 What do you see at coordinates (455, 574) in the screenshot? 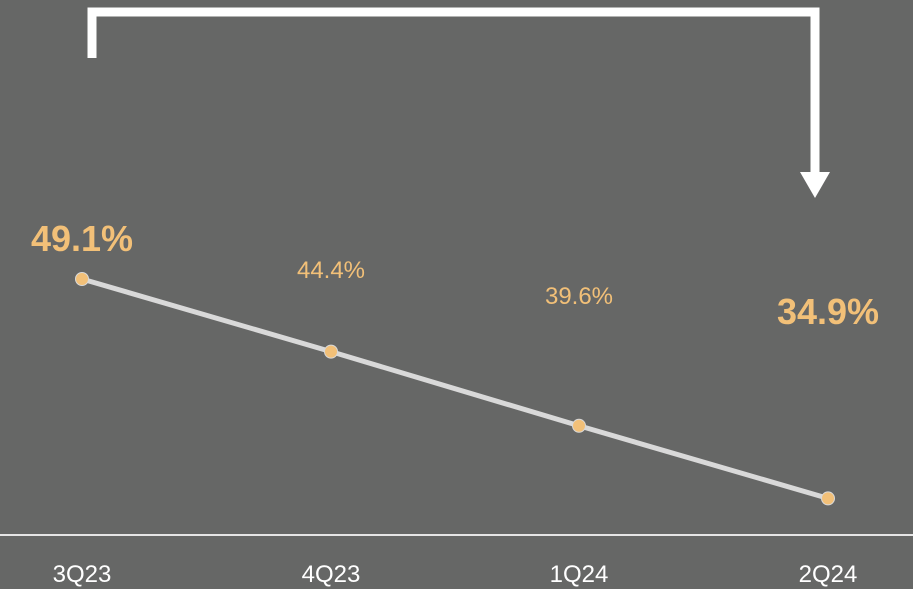
I see `x-tick-layer: 3Q23 4Q23 1Q24 2Q24` at bounding box center [455, 574].